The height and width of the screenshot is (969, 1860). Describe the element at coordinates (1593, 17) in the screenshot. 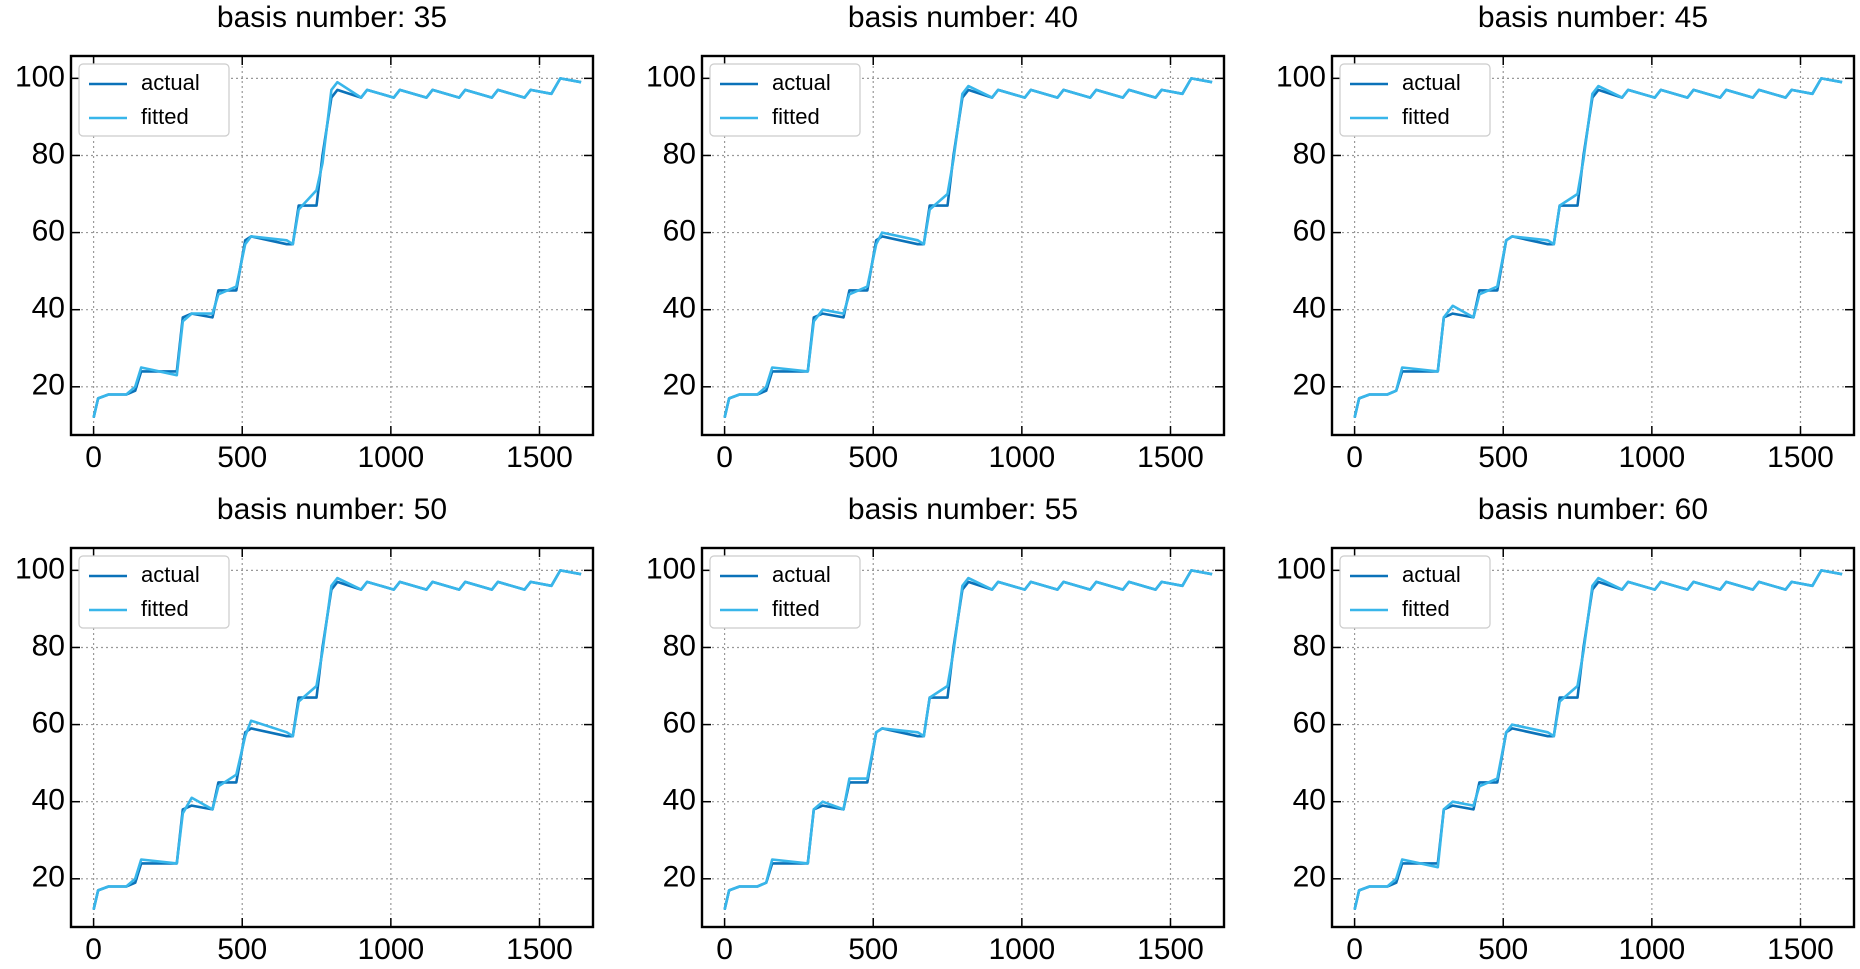

I see `subplot-title: basis number: 45` at that location.